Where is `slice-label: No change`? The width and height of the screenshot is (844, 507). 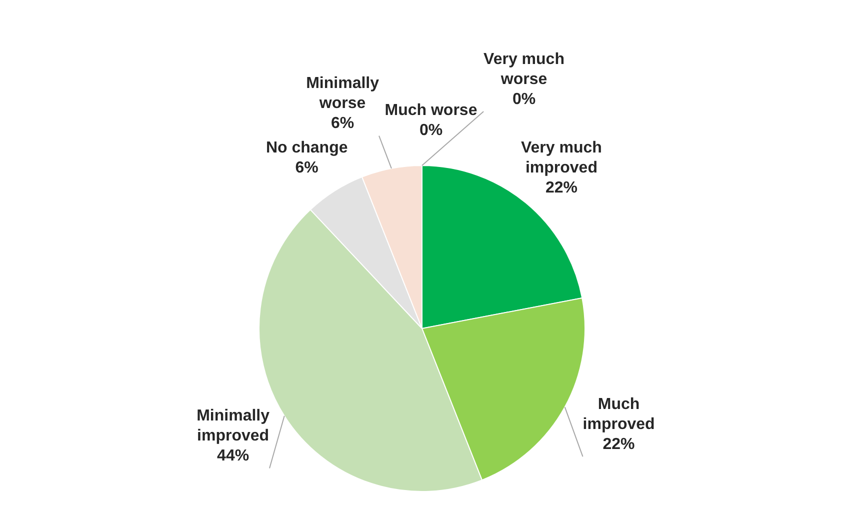 slice-label: No change is located at coordinates (307, 147).